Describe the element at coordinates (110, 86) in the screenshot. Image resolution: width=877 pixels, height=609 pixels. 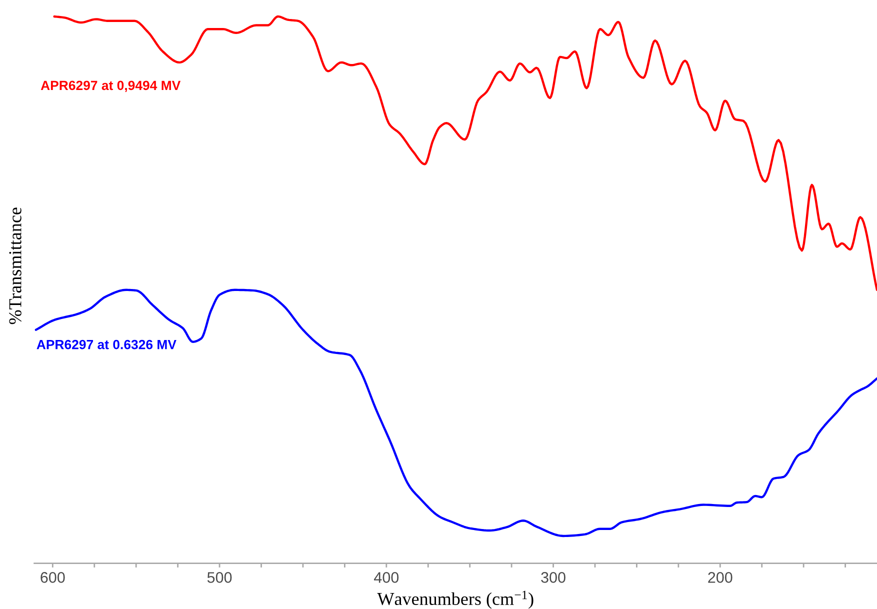
I see `series-label: APR6297 at 0,9494 MV` at that location.